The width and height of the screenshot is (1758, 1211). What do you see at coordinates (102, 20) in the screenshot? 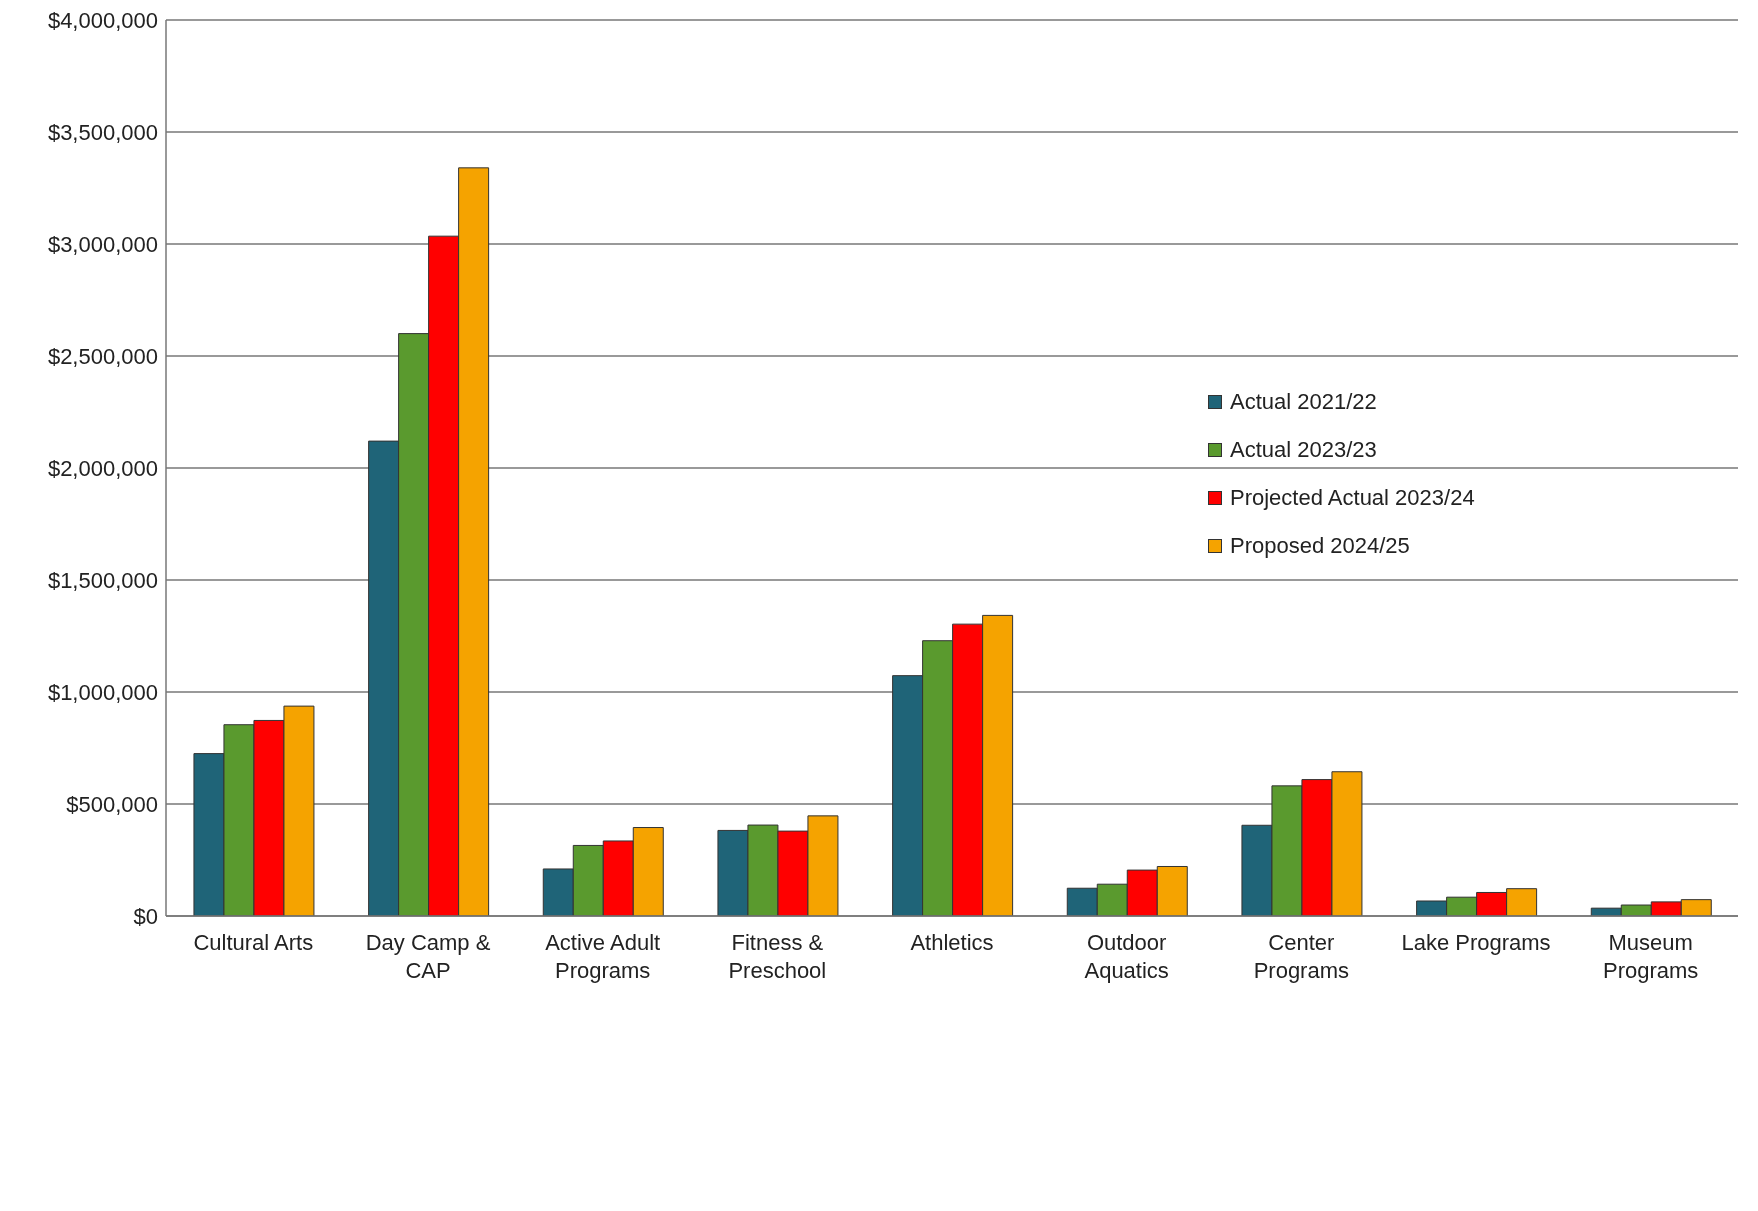
I see `y-tick-label: $4,000,000` at bounding box center [102, 20].